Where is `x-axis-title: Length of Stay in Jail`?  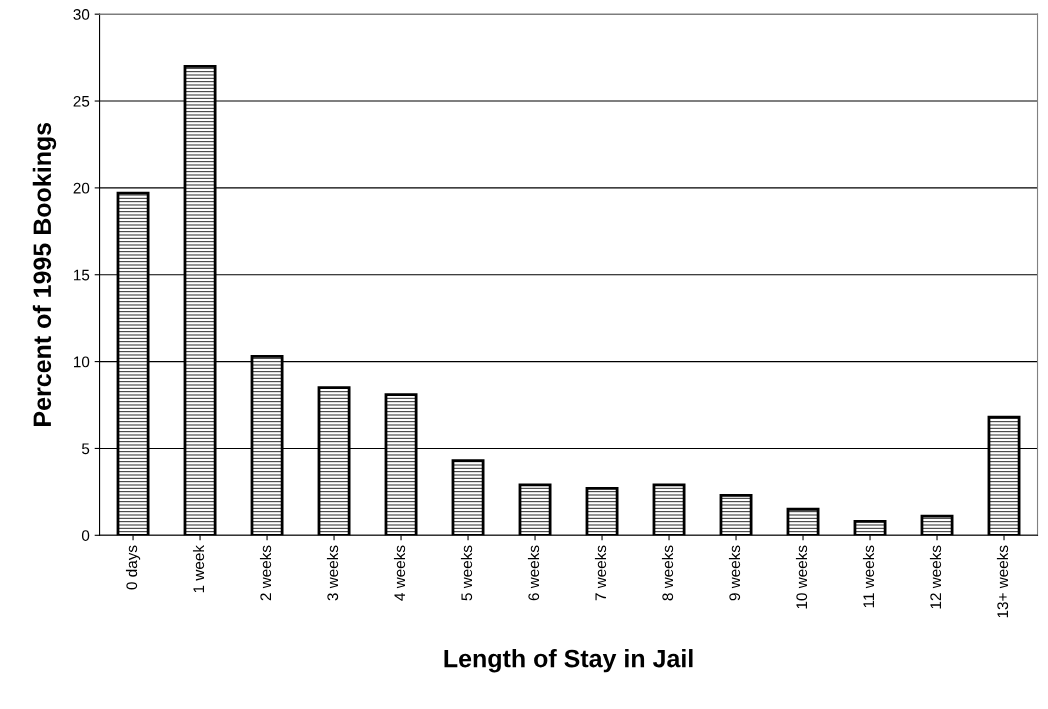
x-axis-title: Length of Stay in Jail is located at coordinates (568, 661).